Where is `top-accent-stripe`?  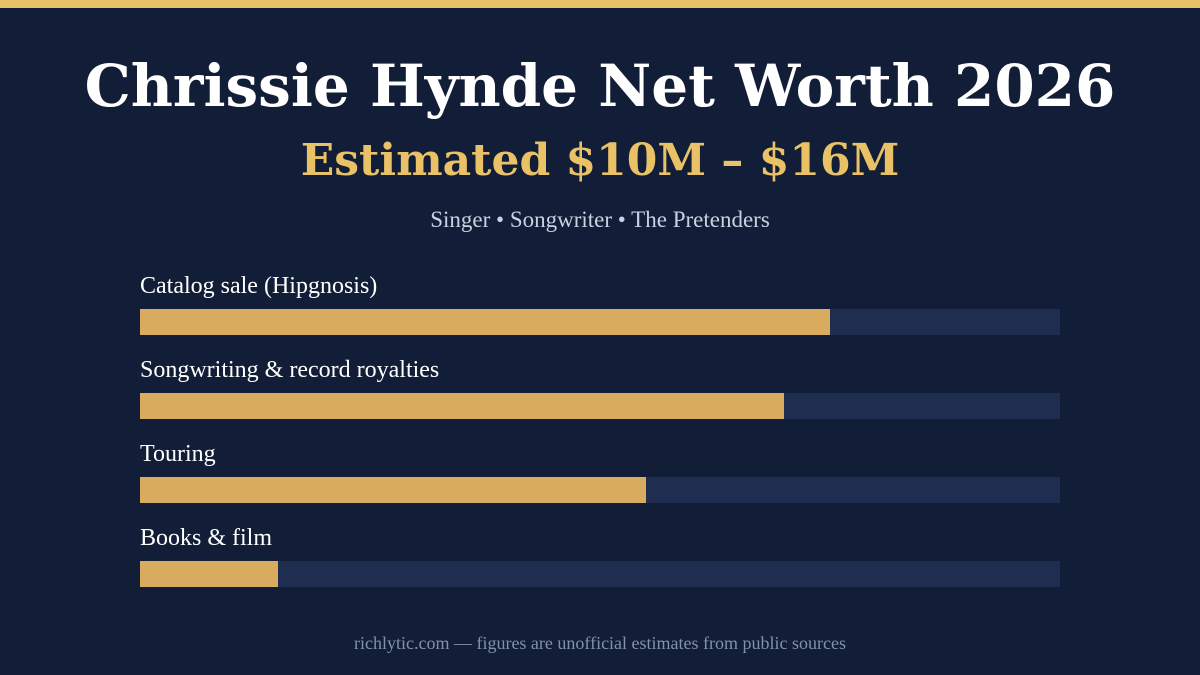 top-accent-stripe is located at coordinates (600, 4).